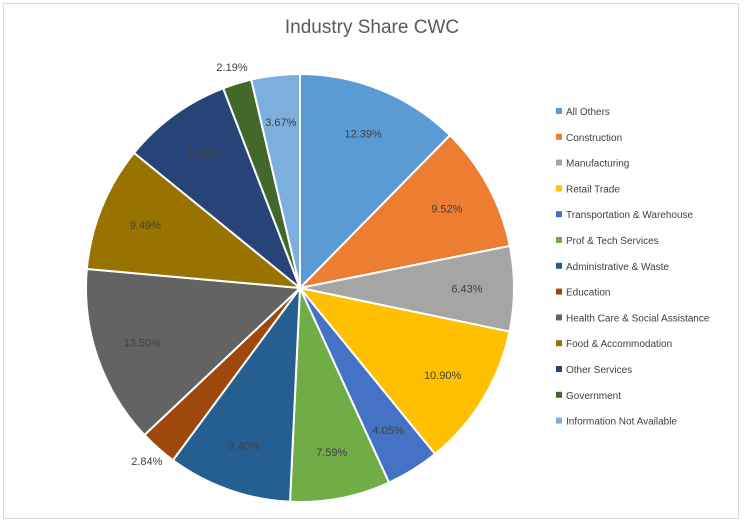  Describe the element at coordinates (559, 291) in the screenshot. I see `legend-swatch-education` at that location.